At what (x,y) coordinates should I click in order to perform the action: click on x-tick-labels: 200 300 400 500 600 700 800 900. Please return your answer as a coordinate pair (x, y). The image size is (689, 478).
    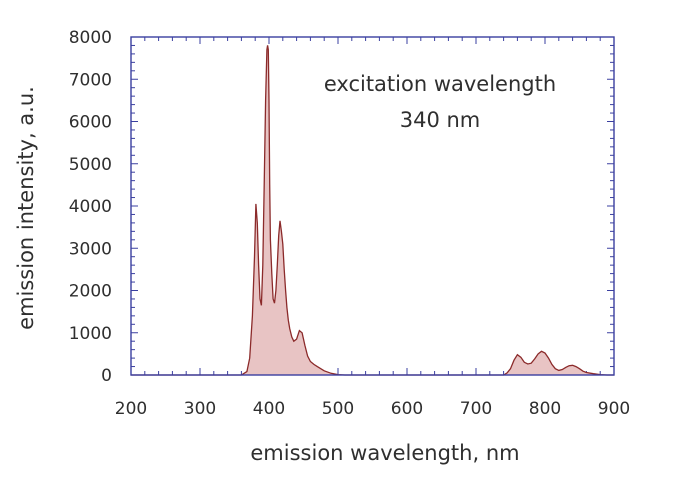
    Looking at the image, I should click on (372, 409).